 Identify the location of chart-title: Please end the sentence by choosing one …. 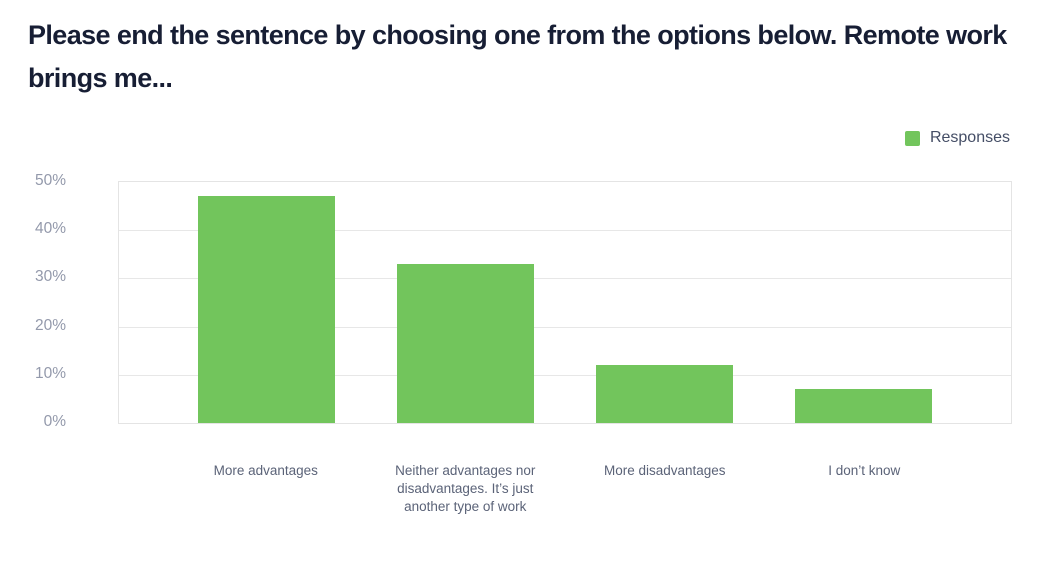
(517, 56).